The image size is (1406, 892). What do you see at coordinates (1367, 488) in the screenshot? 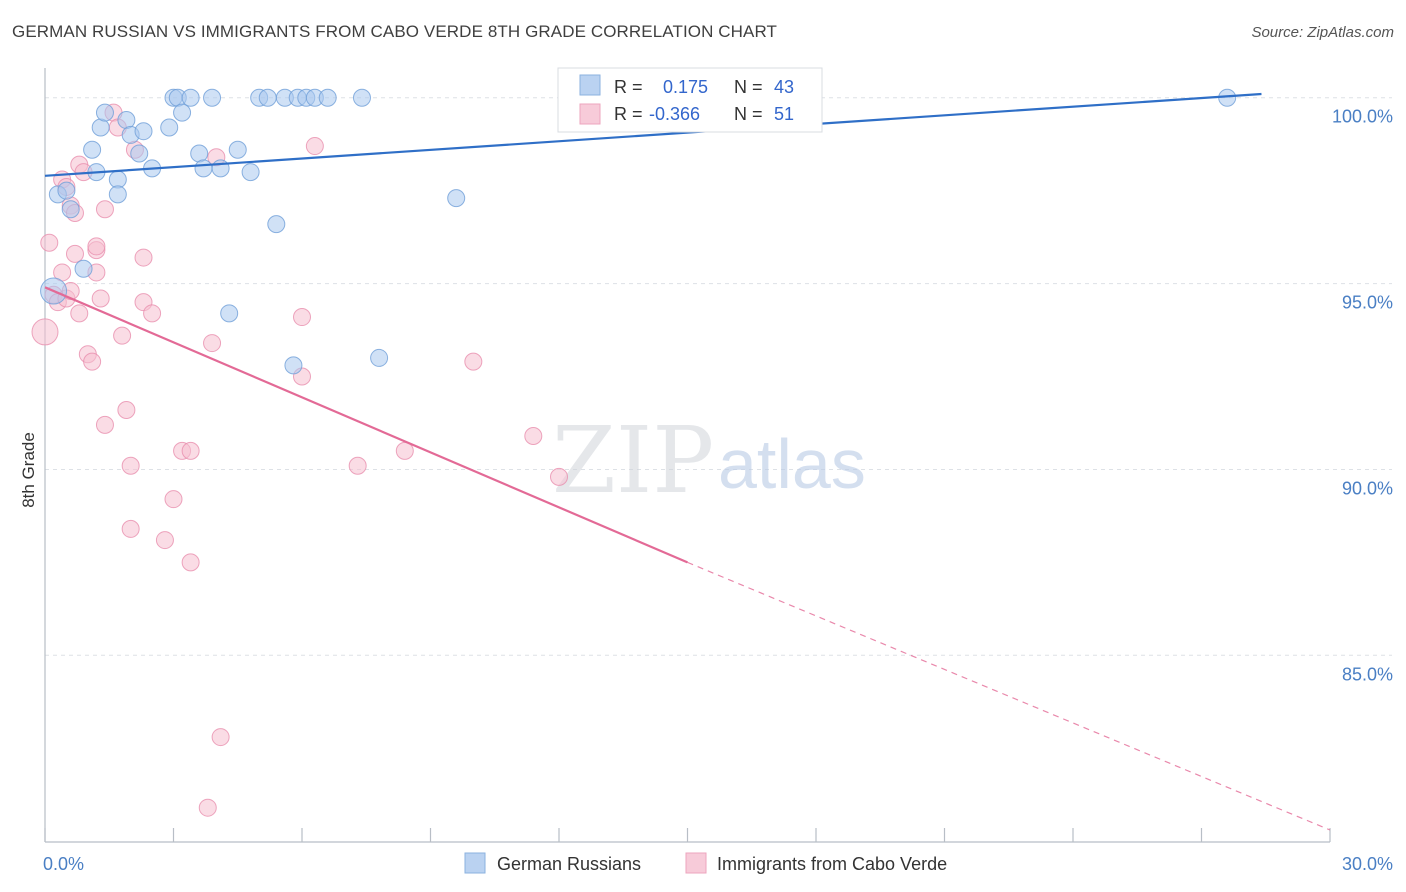
I see `y-tick-label: 90.0%` at bounding box center [1367, 488].